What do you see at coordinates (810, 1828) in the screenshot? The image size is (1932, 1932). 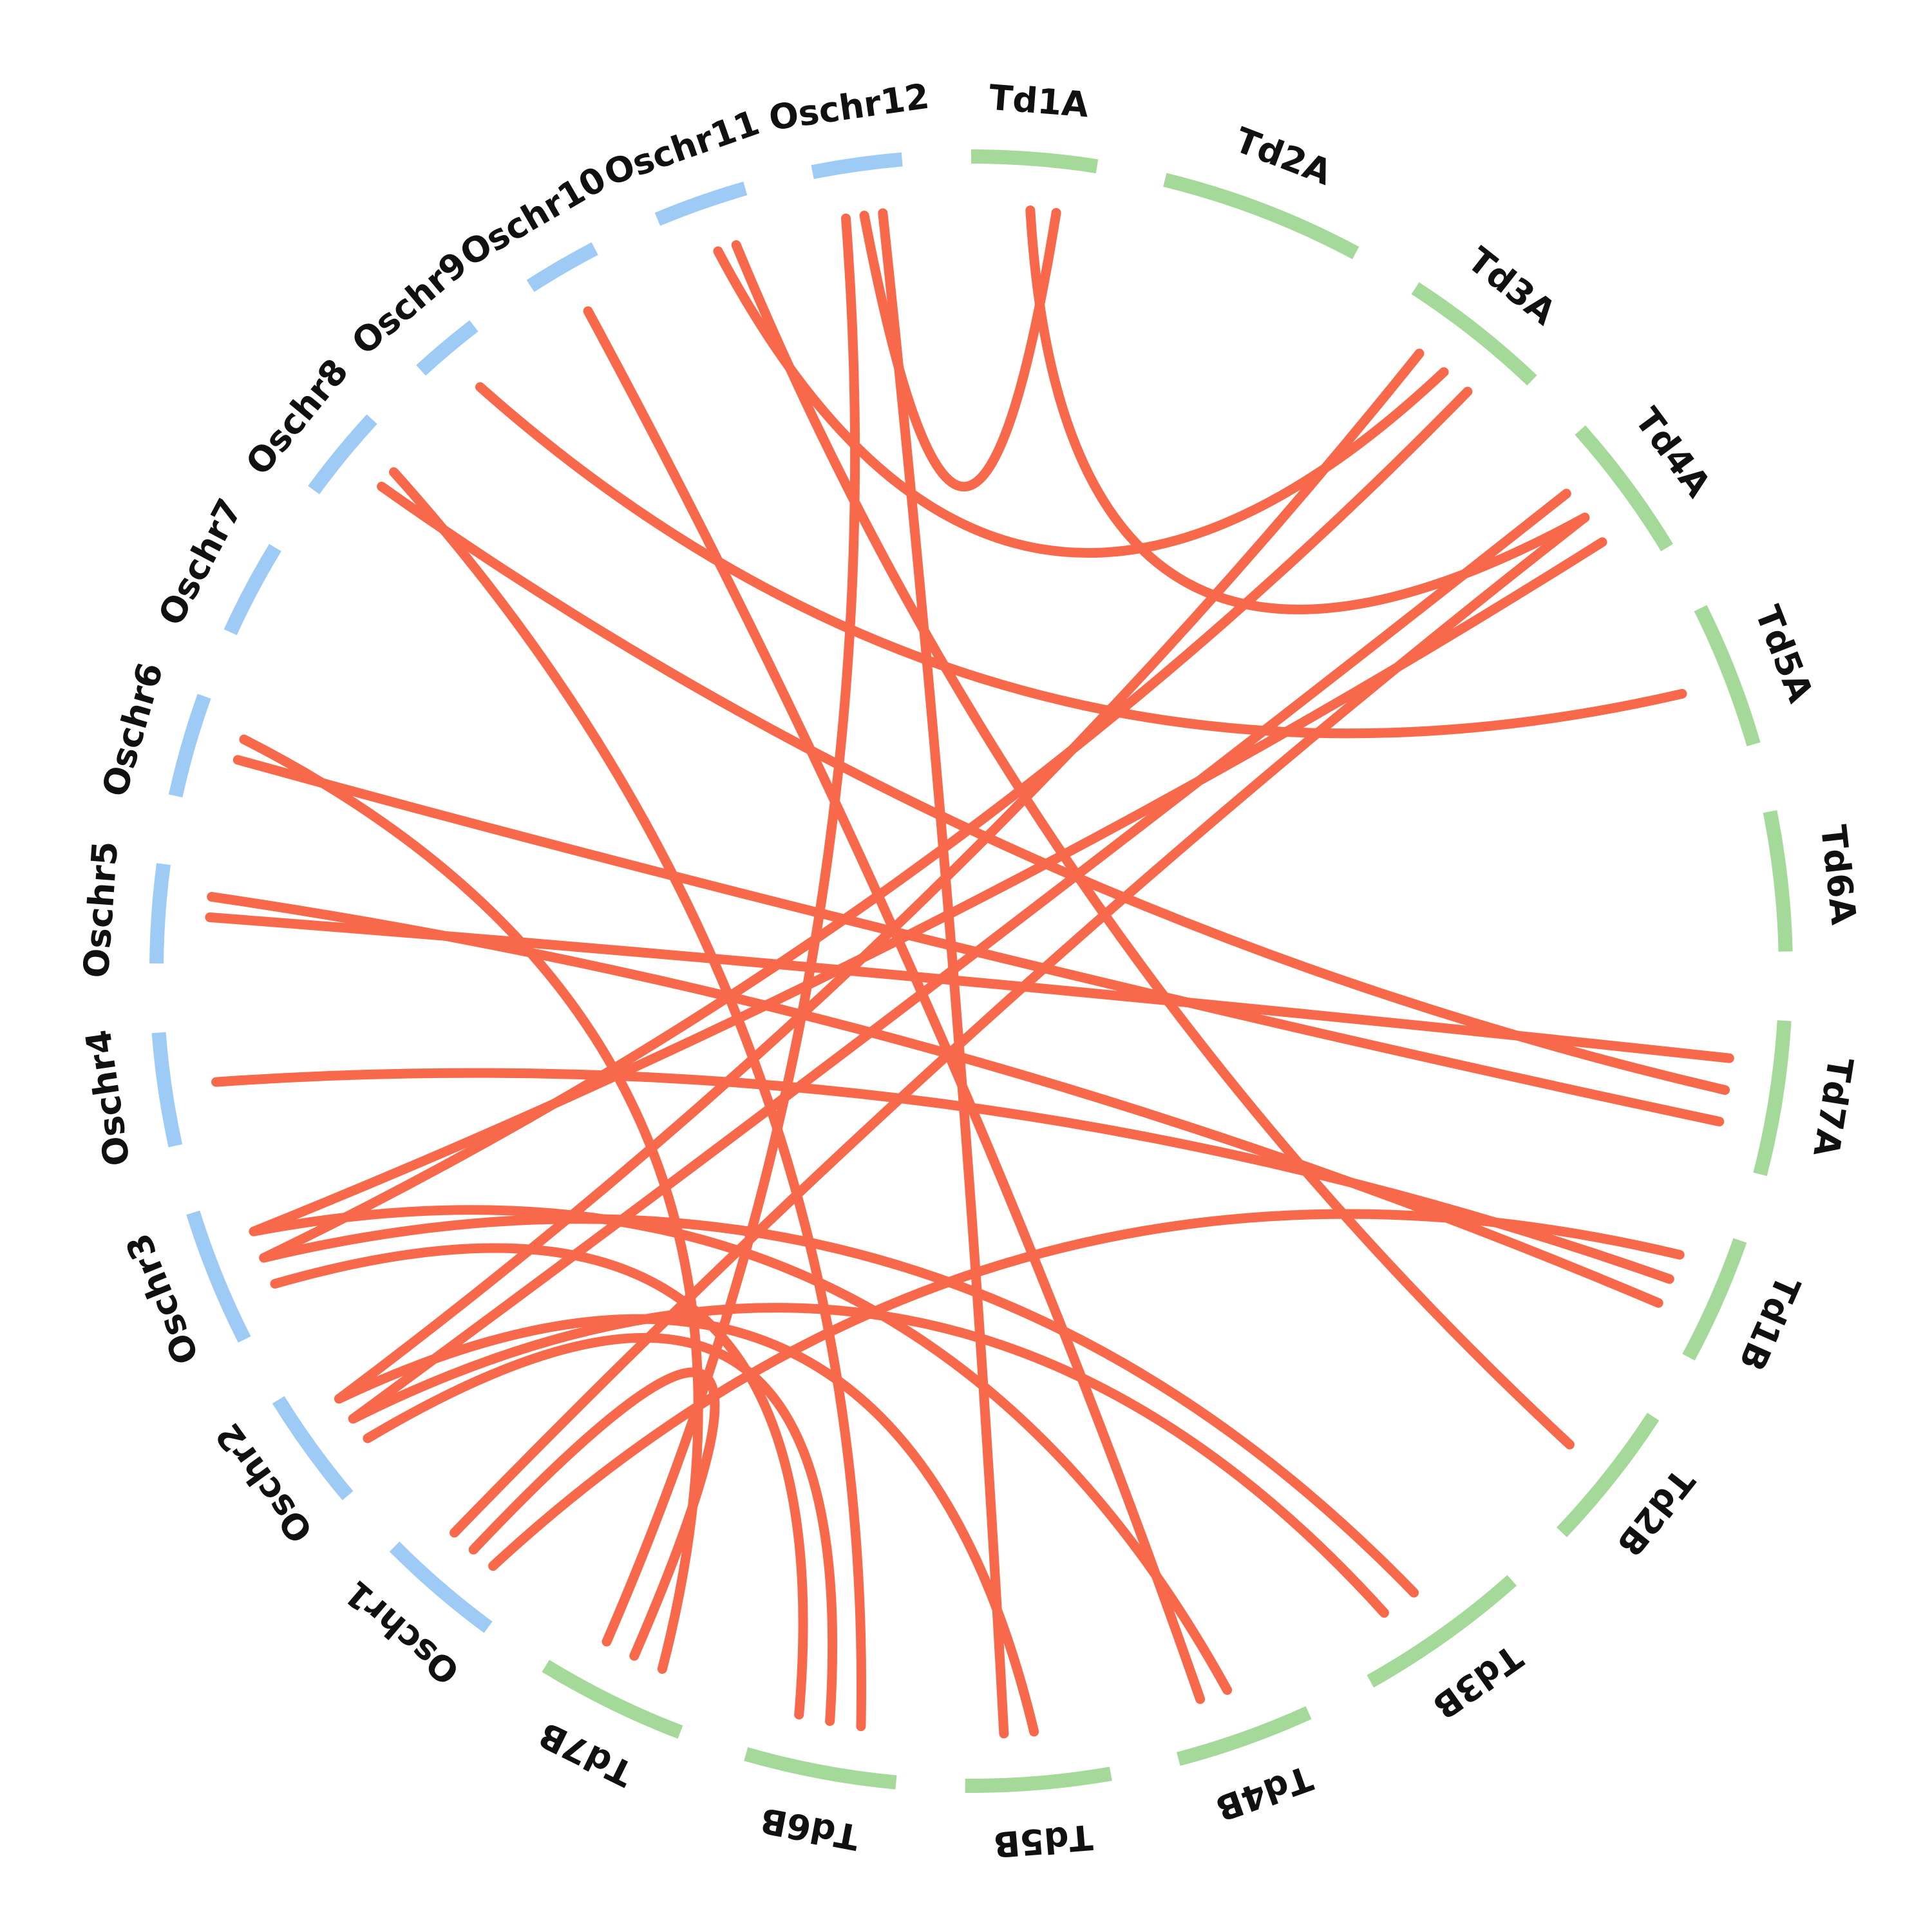 I see `label-td6b: Td6B` at bounding box center [810, 1828].